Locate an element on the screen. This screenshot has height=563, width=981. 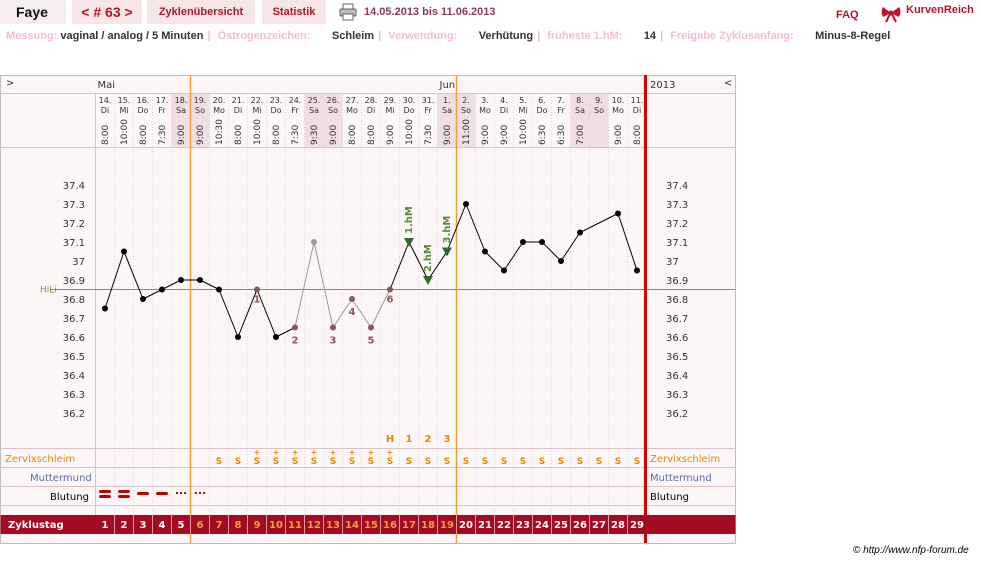
y-tick-label: 37.2 is located at coordinates (74, 224).